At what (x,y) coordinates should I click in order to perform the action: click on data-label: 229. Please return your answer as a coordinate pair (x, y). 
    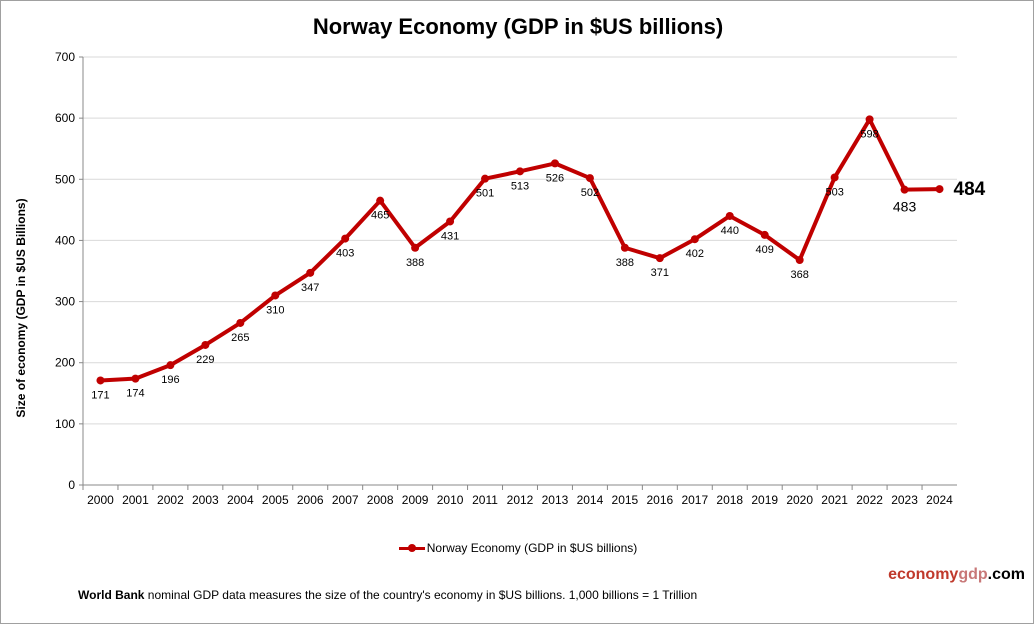
    Looking at the image, I should click on (205, 360).